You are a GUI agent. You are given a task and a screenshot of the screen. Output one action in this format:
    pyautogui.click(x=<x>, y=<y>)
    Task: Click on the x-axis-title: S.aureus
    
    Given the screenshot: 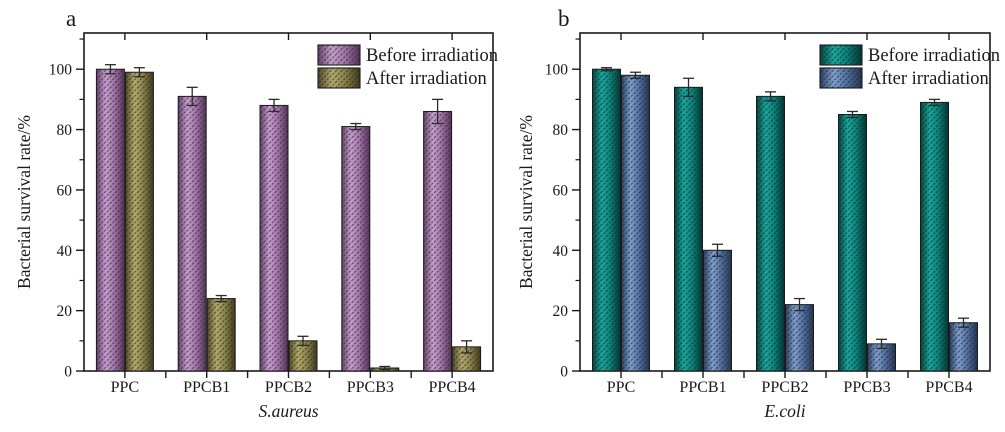 What is the action you would take?
    pyautogui.click(x=288, y=411)
    